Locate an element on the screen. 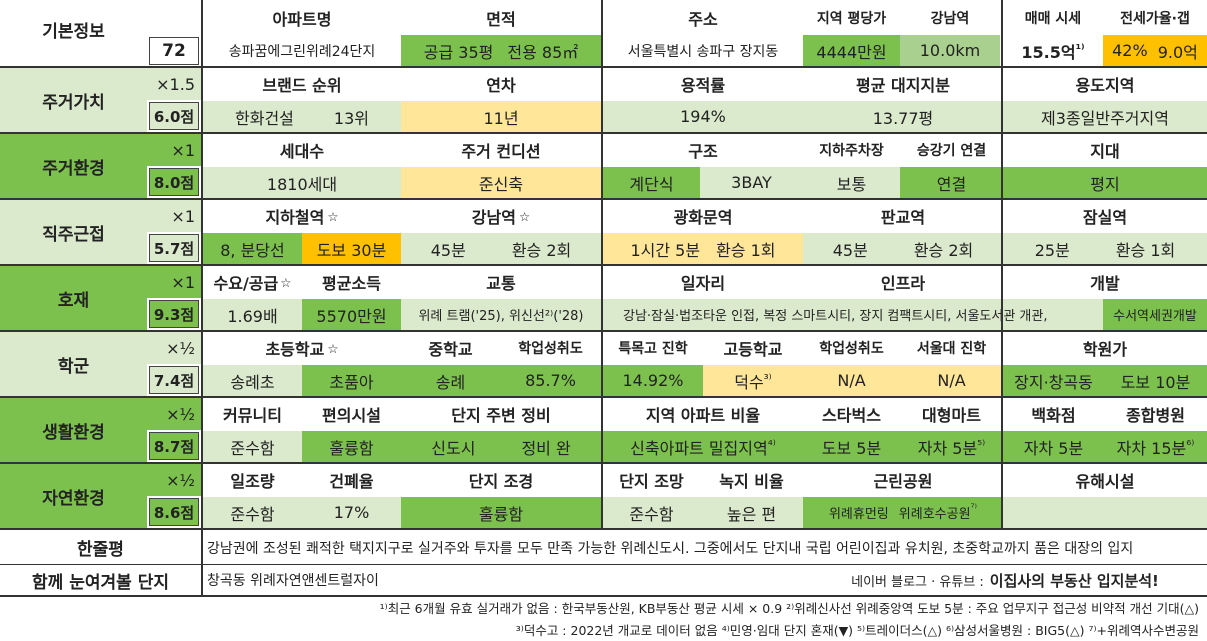 This screenshot has height=641, width=1207. section-weight-development: ×1 is located at coordinates (174, 282).